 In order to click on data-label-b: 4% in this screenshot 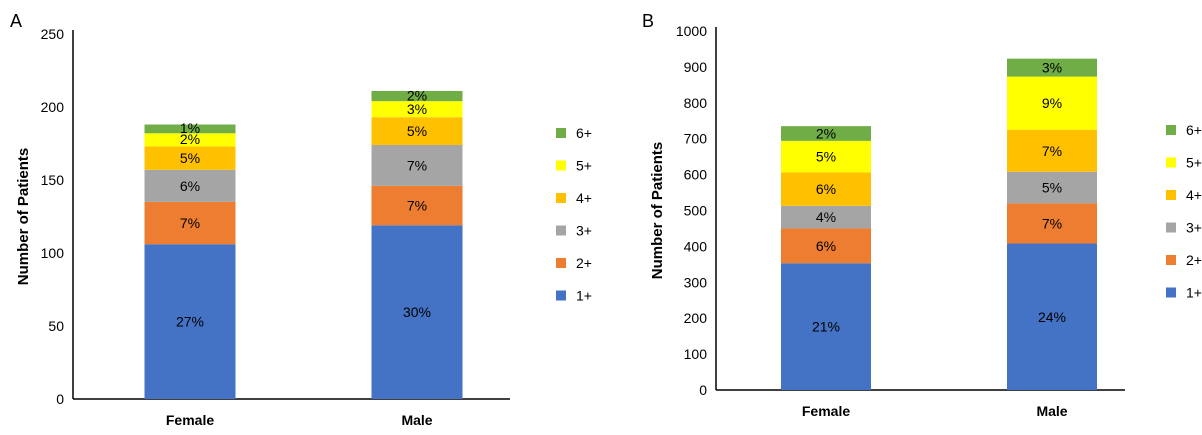, I will do `click(826, 217)`.